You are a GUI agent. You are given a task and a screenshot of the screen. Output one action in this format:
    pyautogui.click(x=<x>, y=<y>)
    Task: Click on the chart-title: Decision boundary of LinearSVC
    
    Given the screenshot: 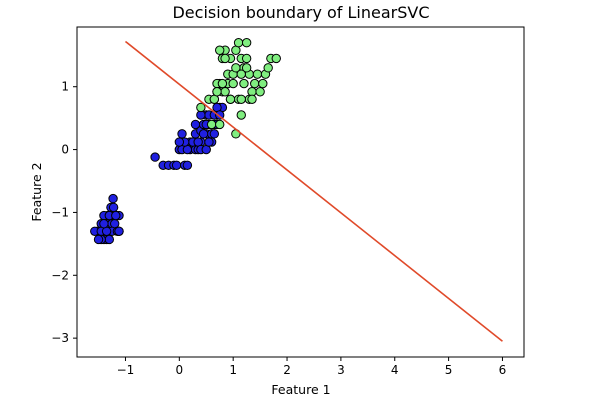 What is the action you would take?
    pyautogui.click(x=300, y=12)
    